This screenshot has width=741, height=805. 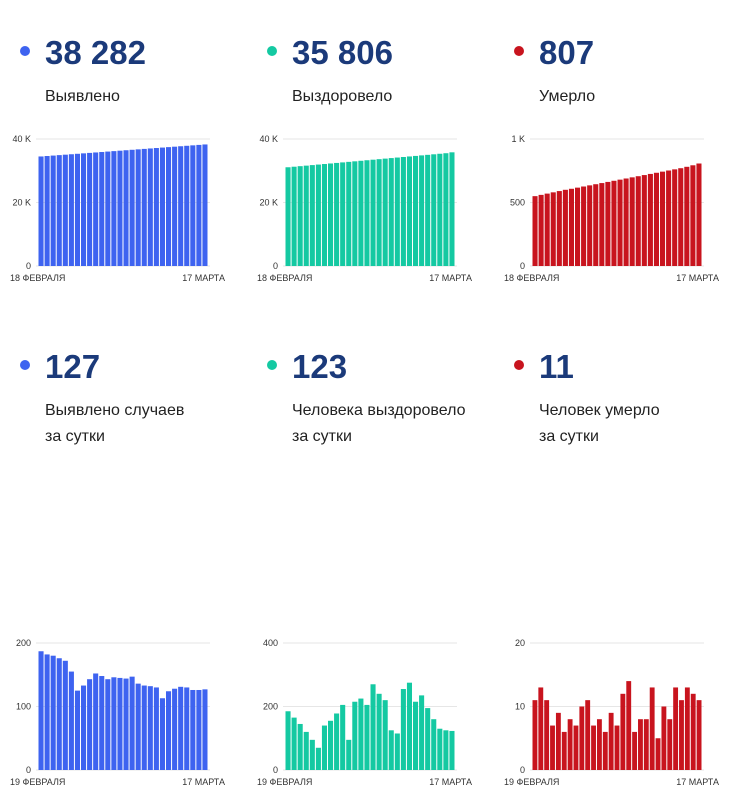 What do you see at coordinates (95, 52) in the screenshot?
I see `stat-number: 38 282` at bounding box center [95, 52].